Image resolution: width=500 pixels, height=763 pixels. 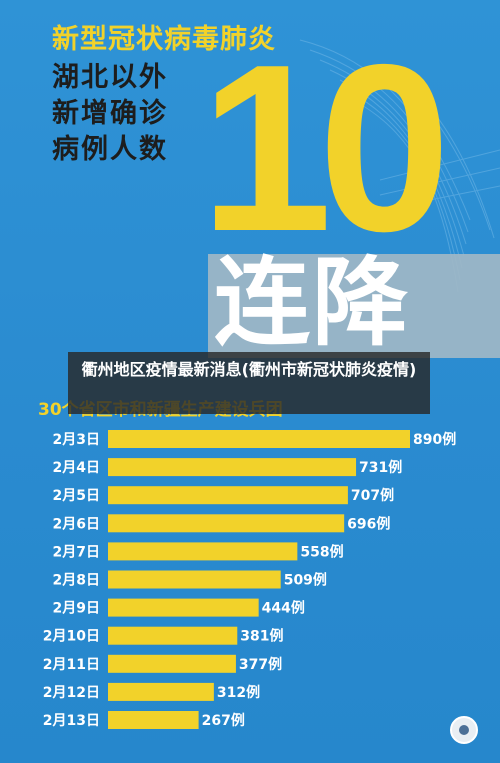 I want to click on category-label: 2月12日, so click(x=71, y=693).